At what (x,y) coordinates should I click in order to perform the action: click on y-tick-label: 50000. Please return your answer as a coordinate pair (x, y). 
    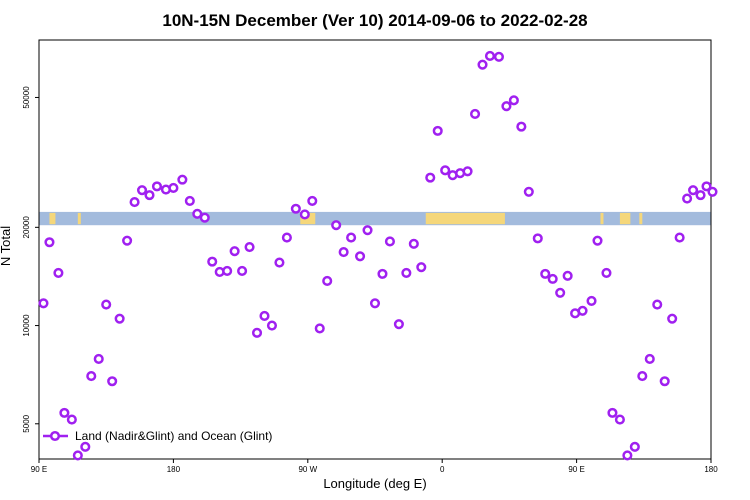
    Looking at the image, I should click on (26, 97).